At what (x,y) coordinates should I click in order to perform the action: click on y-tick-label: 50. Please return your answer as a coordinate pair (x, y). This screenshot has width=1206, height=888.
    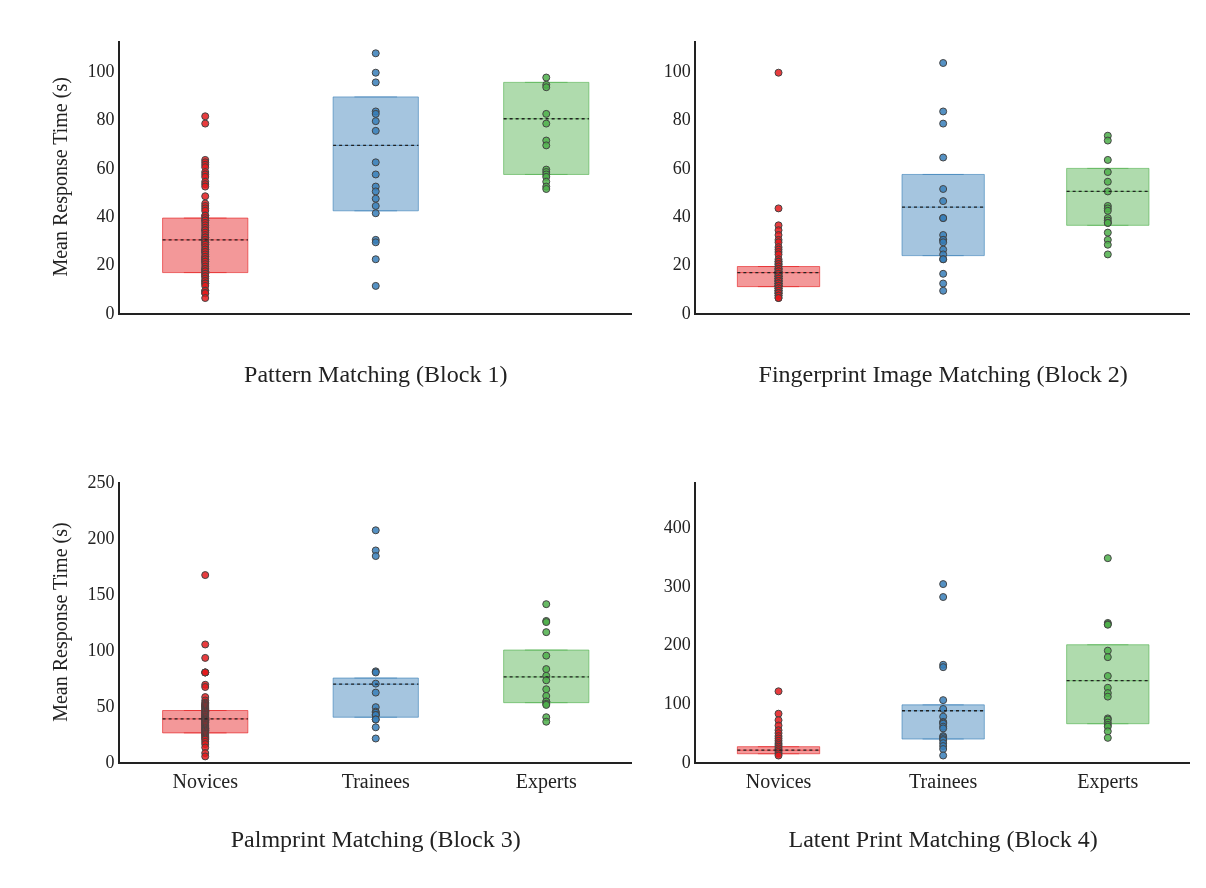
    Looking at the image, I should click on (105, 706).